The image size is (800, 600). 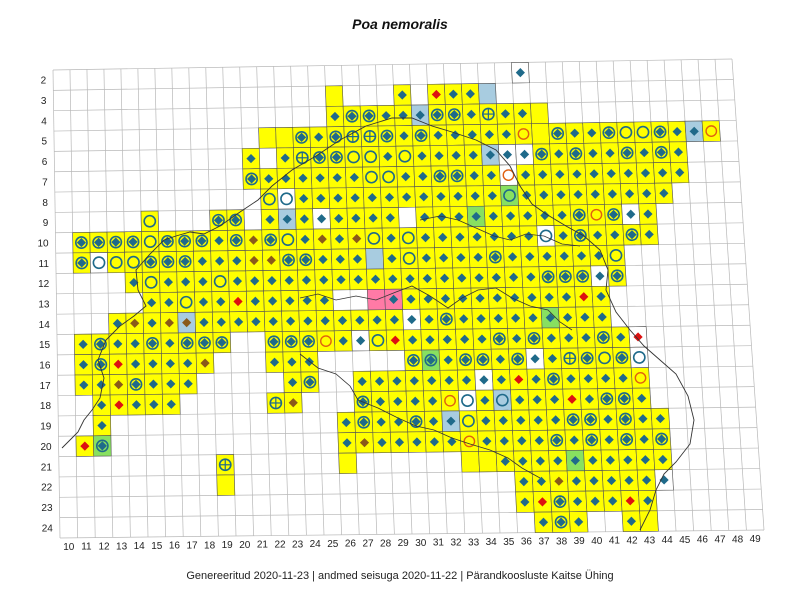 I want to click on row-label: 9, so click(x=46, y=223).